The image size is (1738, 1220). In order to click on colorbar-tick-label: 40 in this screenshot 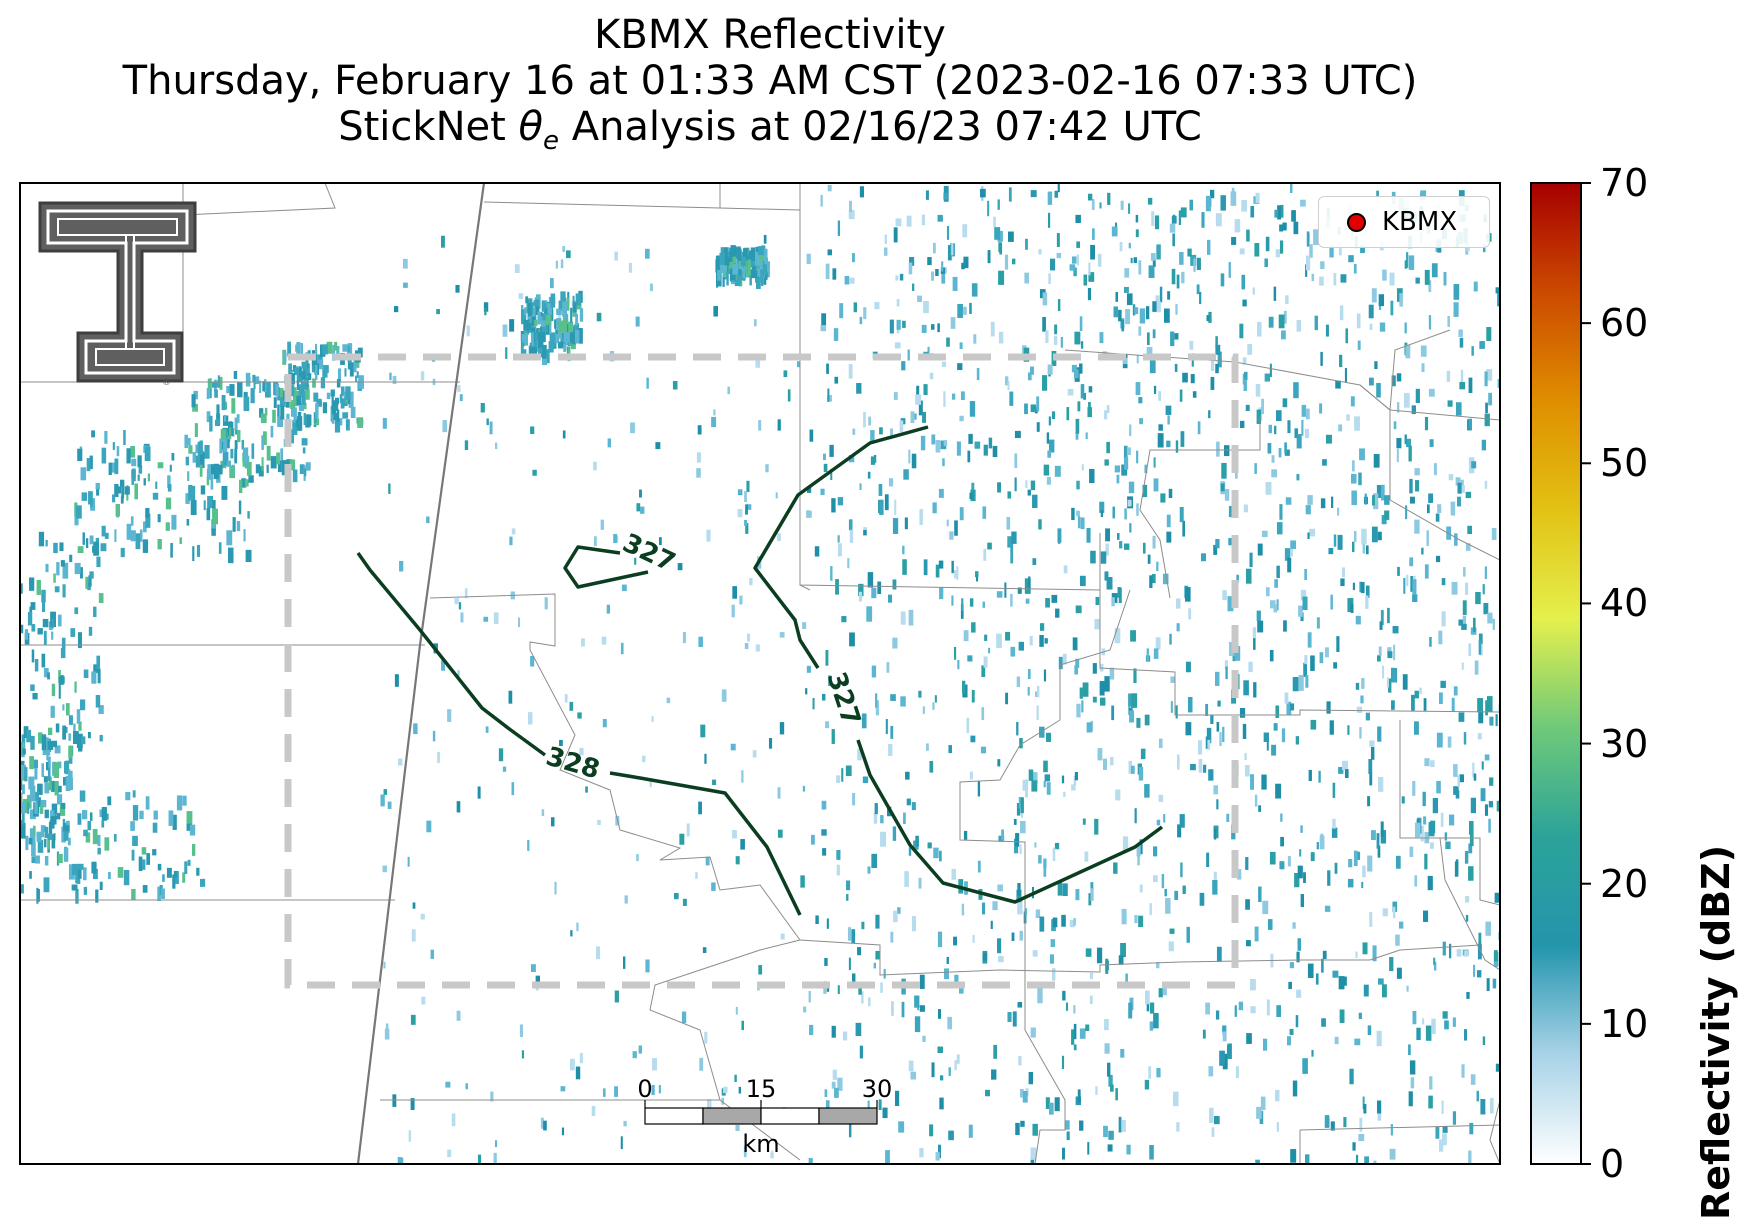, I will do `click(1624, 603)`.